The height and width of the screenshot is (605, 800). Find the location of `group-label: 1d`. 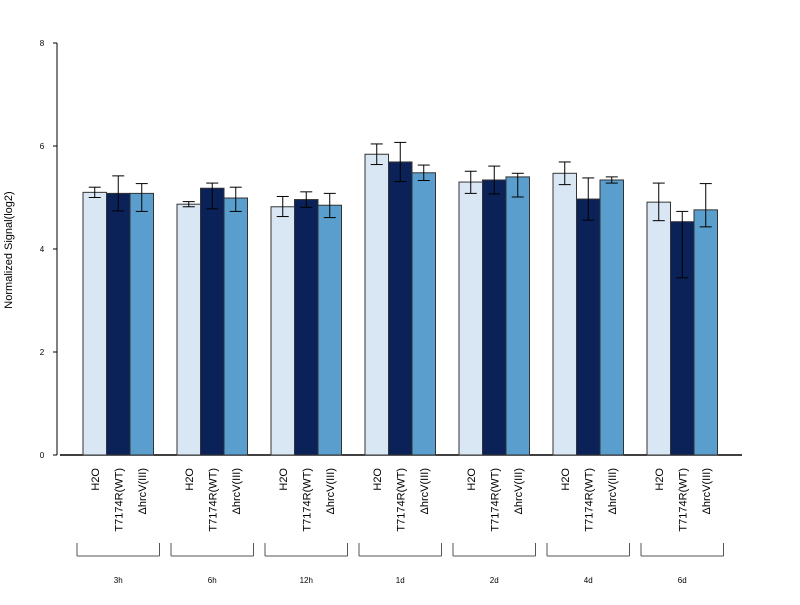

group-label: 1d is located at coordinates (400, 580).